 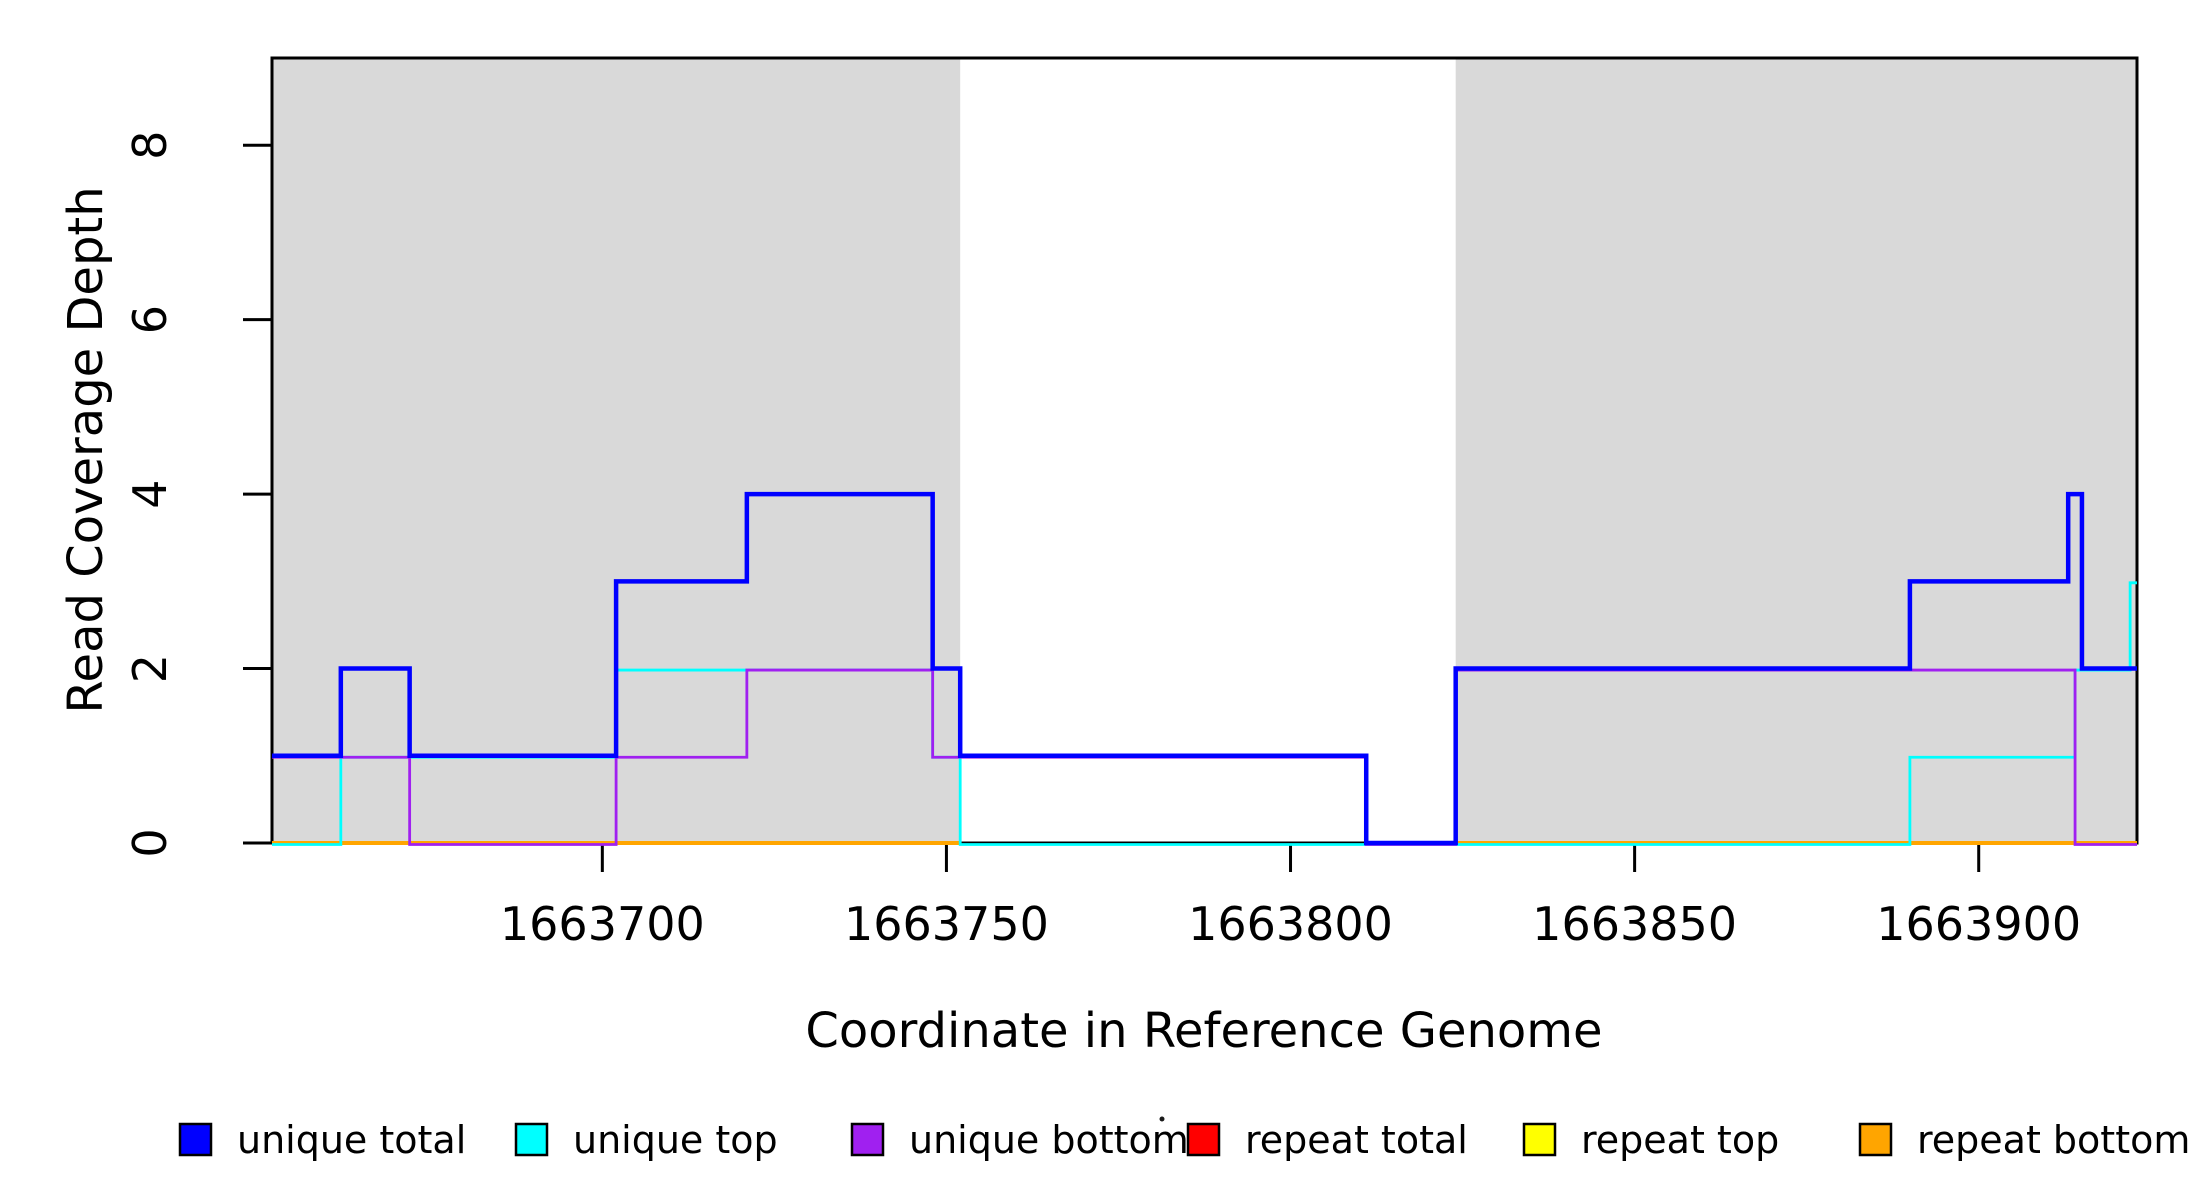 What do you see at coordinates (150, 493) in the screenshot?
I see `y-tick-label: 4` at bounding box center [150, 493].